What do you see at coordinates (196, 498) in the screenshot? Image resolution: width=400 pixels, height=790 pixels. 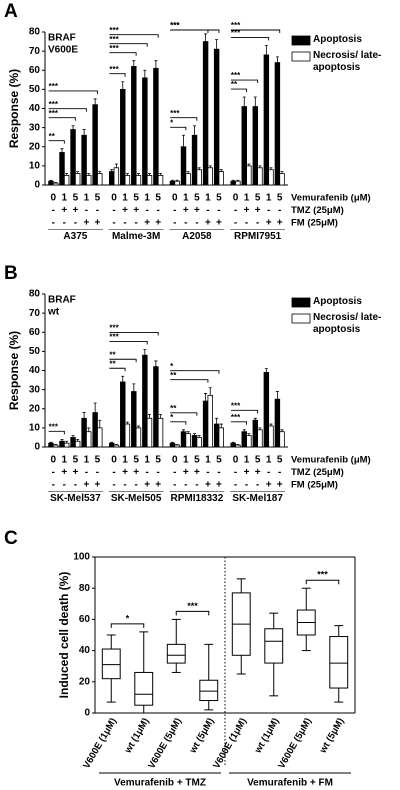 I see `group-label: RPMI18332` at bounding box center [196, 498].